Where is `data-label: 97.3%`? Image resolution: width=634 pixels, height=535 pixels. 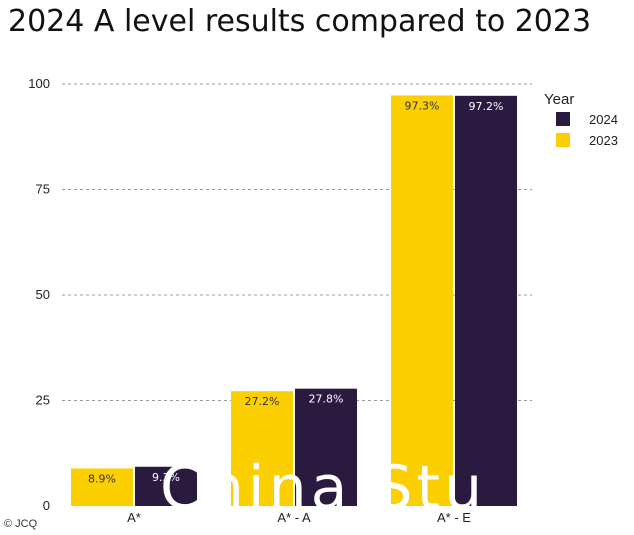 data-label: 97.3% is located at coordinates (422, 105).